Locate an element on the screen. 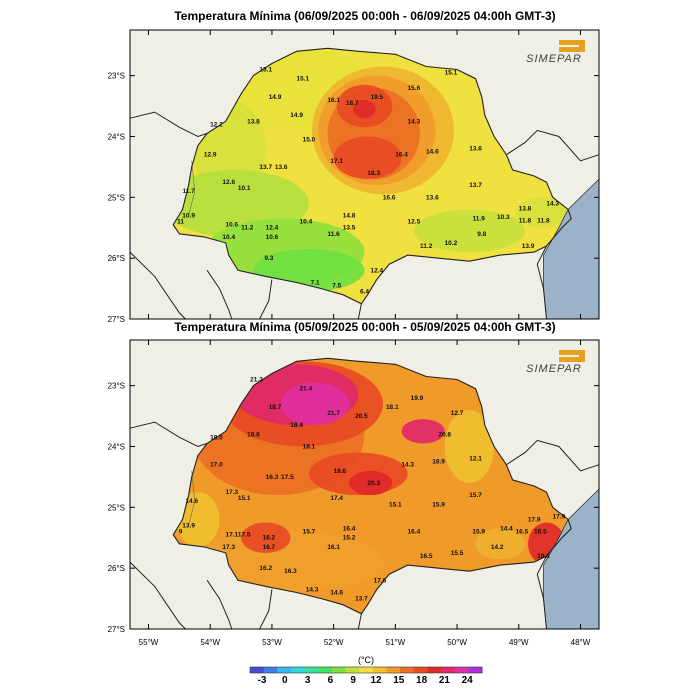  station-value: 18.0 is located at coordinates (216, 437).